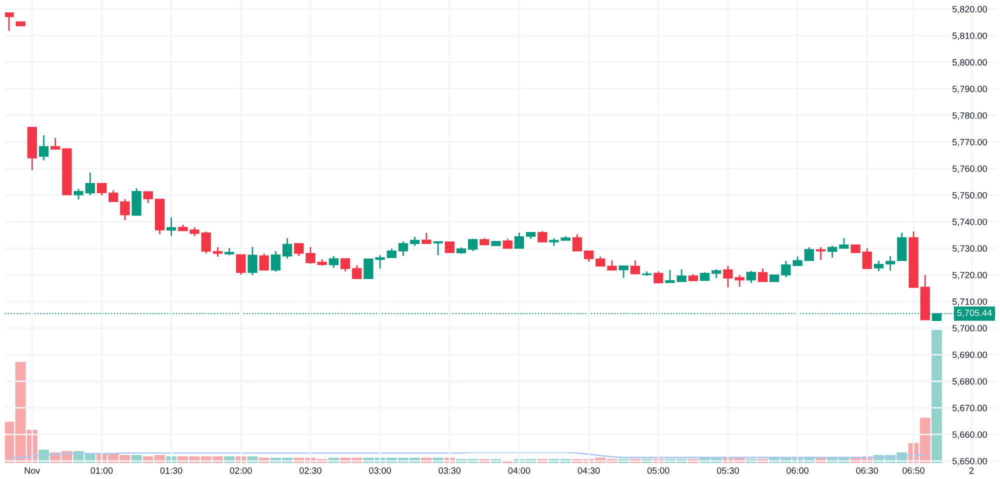  Describe the element at coordinates (311, 470) in the screenshot. I see `x-tick-label: 02:30` at that location.